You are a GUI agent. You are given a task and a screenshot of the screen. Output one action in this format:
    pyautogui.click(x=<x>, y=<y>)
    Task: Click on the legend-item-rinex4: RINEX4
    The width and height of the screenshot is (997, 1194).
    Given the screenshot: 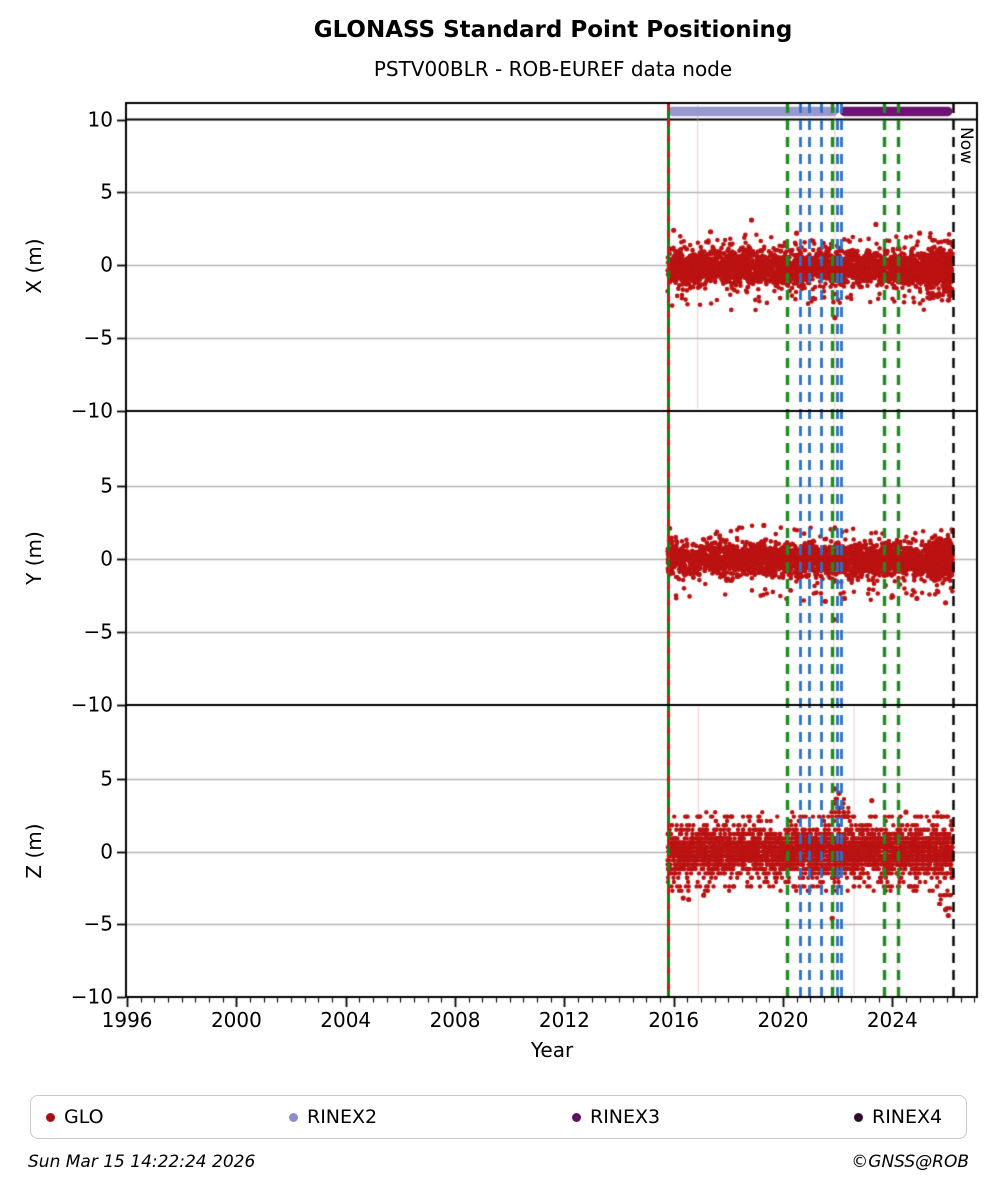 What is the action you would take?
    pyautogui.click(x=898, y=1117)
    